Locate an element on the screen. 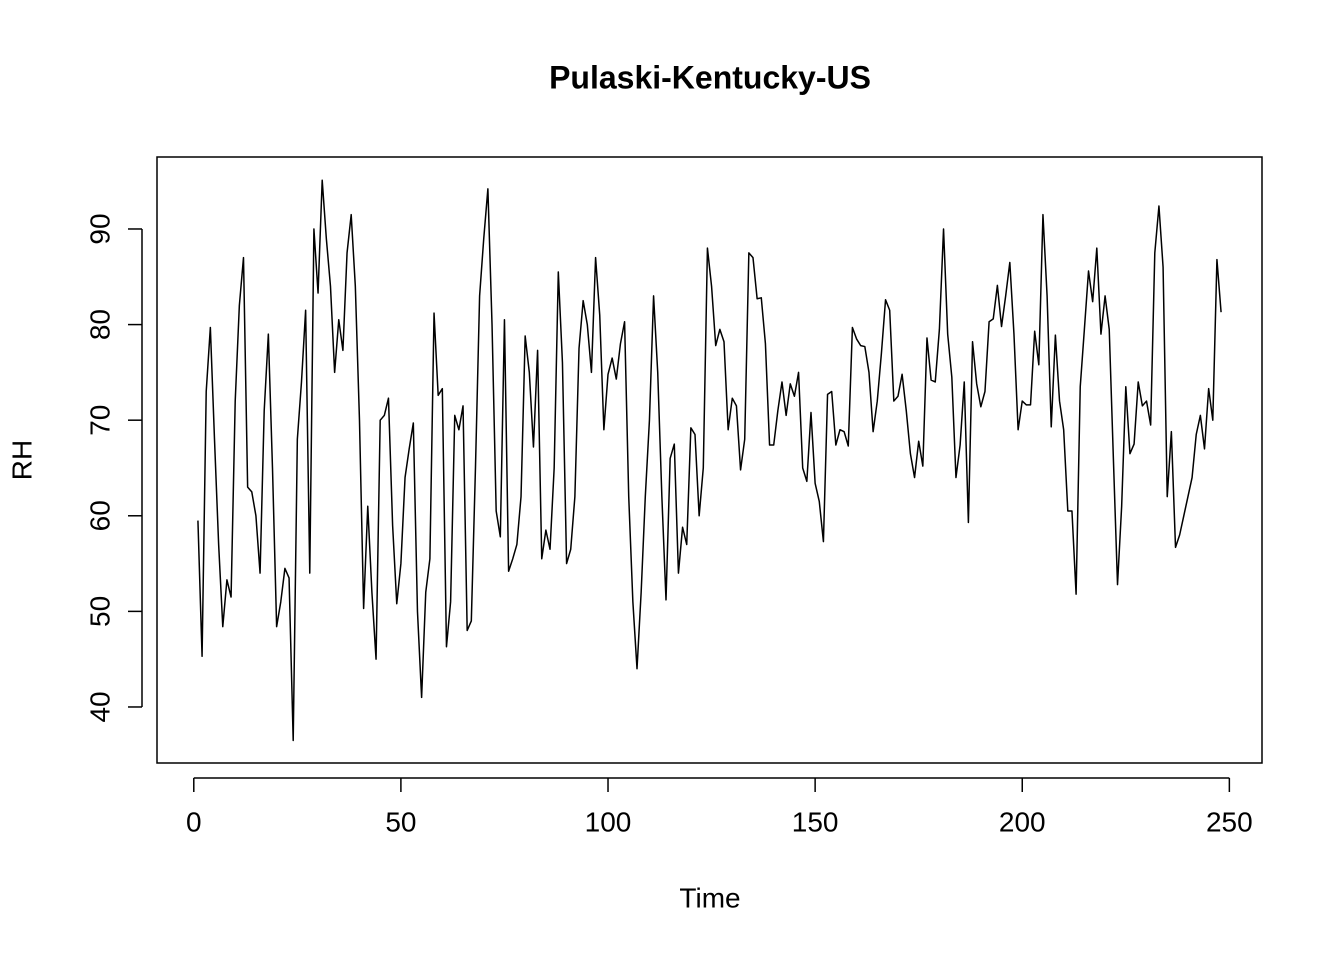  x-tick-label: 0 is located at coordinates (194, 821).